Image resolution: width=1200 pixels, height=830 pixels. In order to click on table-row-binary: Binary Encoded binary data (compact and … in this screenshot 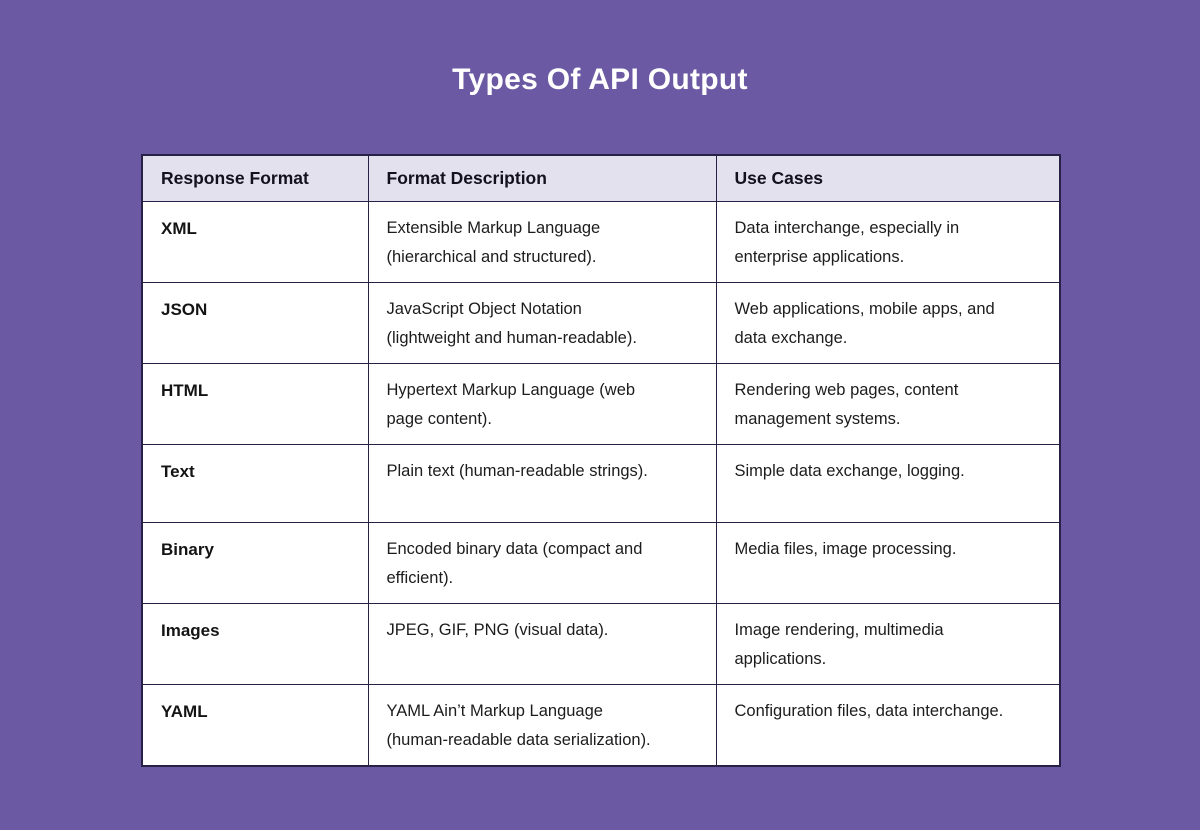, I will do `click(601, 562)`.